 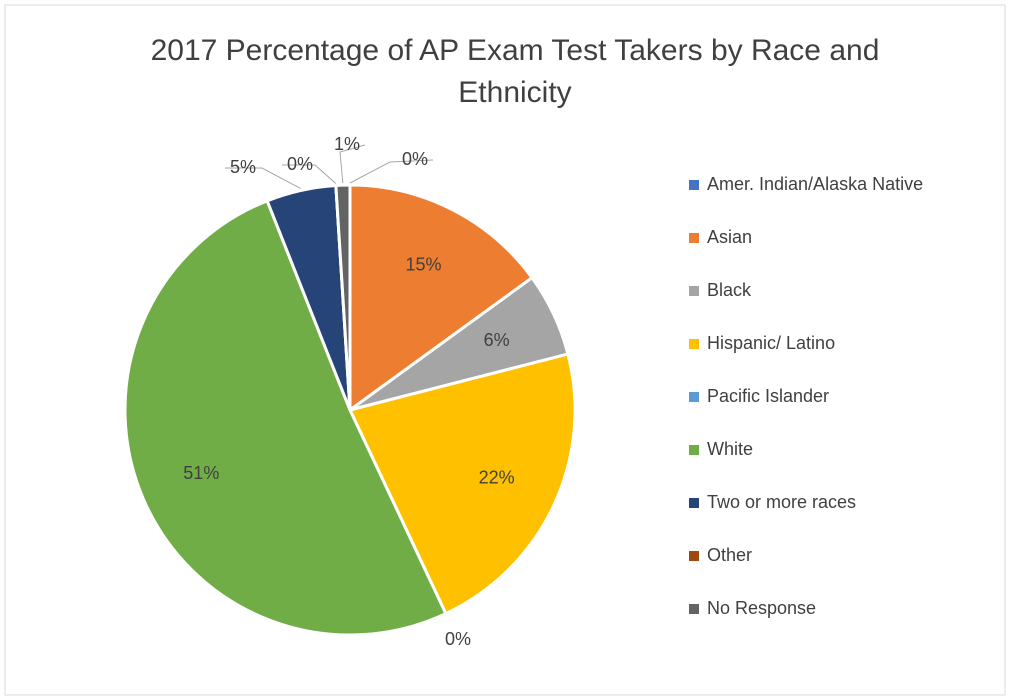 I want to click on legend-label: Other, so click(x=729, y=555).